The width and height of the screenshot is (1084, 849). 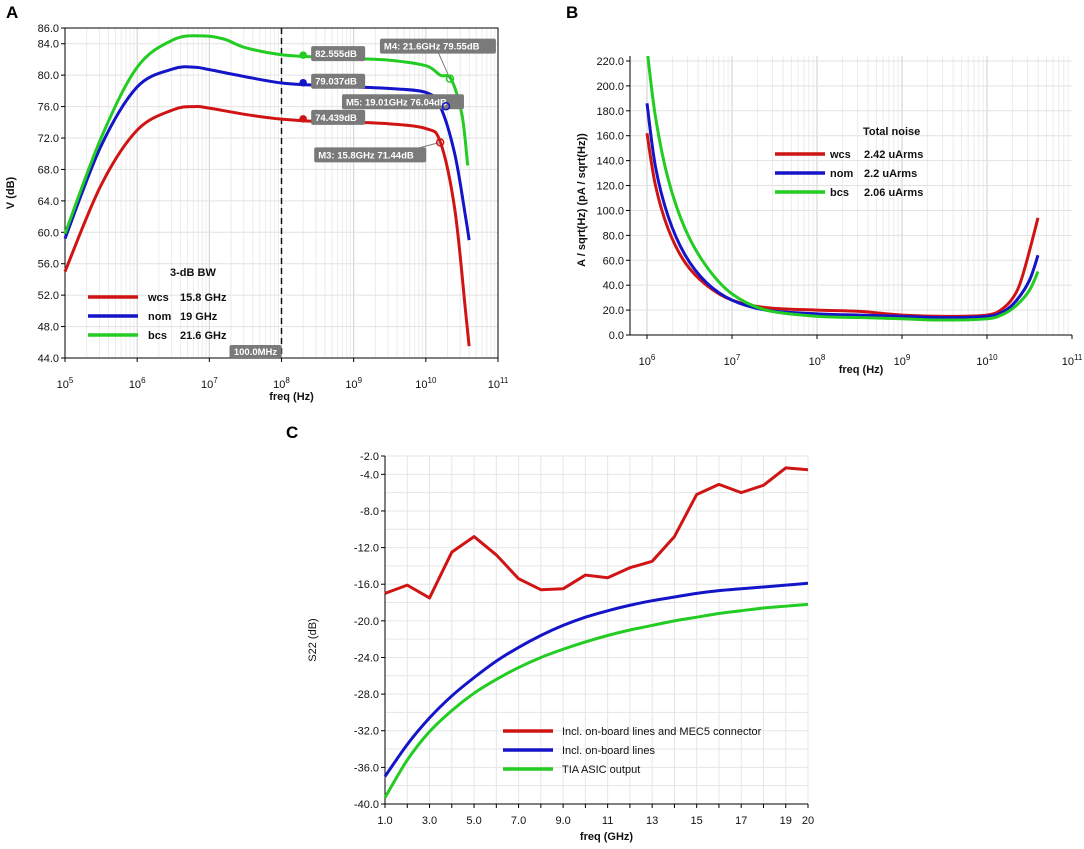 What do you see at coordinates (48, 296) in the screenshot?
I see `y-tick-label: 52.0` at bounding box center [48, 296].